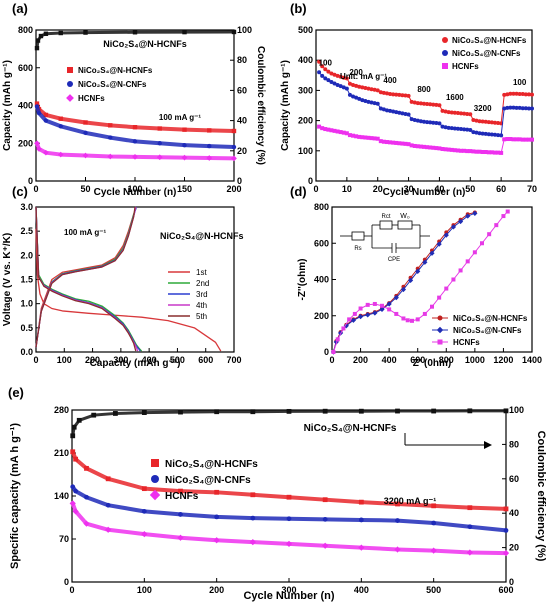 The width and height of the screenshot is (554, 605). What do you see at coordinates (405, 225) in the screenshot?
I see `warburg-element` at bounding box center [405, 225].